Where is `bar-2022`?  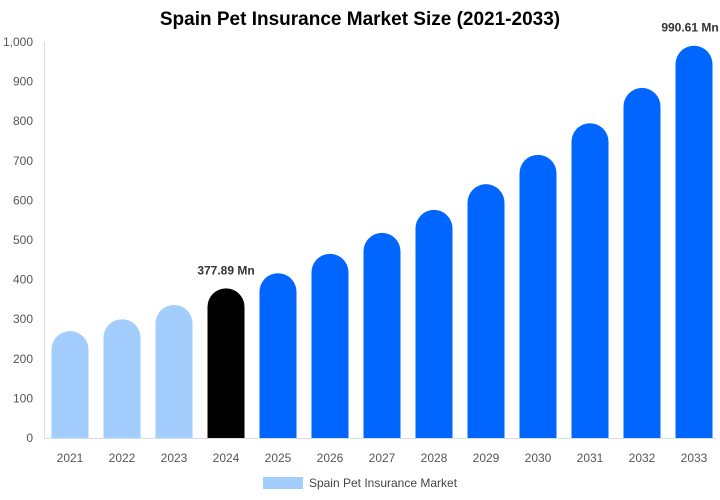
bar-2022 is located at coordinates (122, 378).